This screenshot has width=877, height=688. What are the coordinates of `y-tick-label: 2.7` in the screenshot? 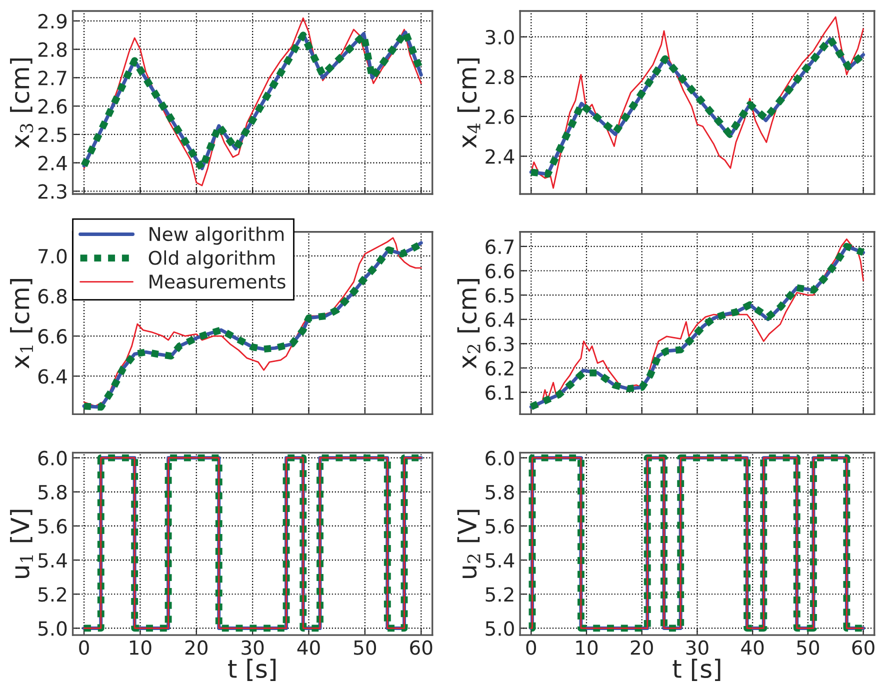 It's located at (52, 78).